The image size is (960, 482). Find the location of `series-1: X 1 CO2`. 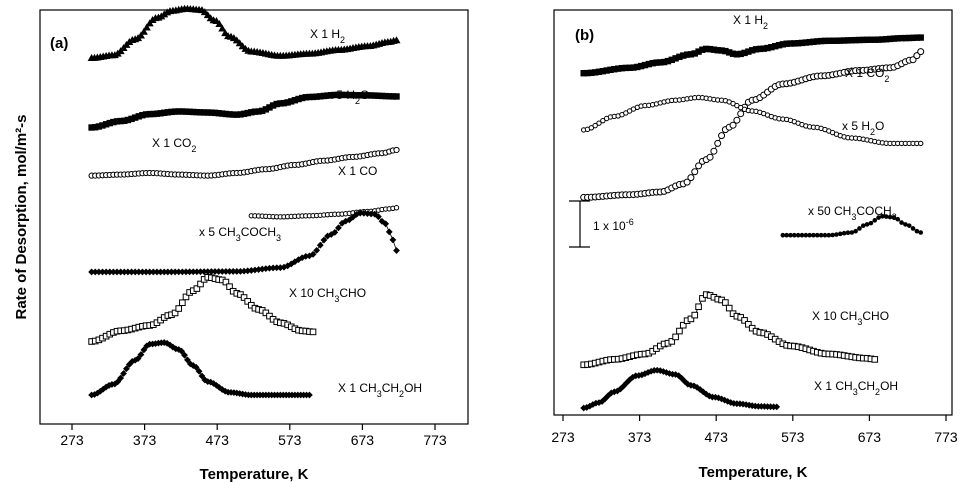

series-1: X 1 CO2 is located at coordinates (752, 124).